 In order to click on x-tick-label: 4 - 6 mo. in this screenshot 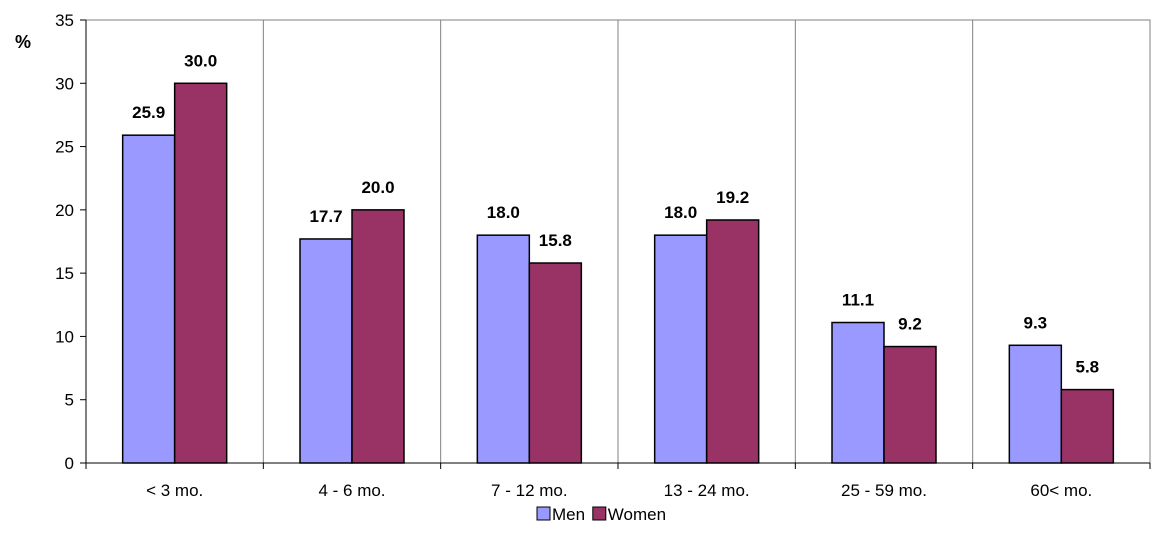, I will do `click(351, 490)`.